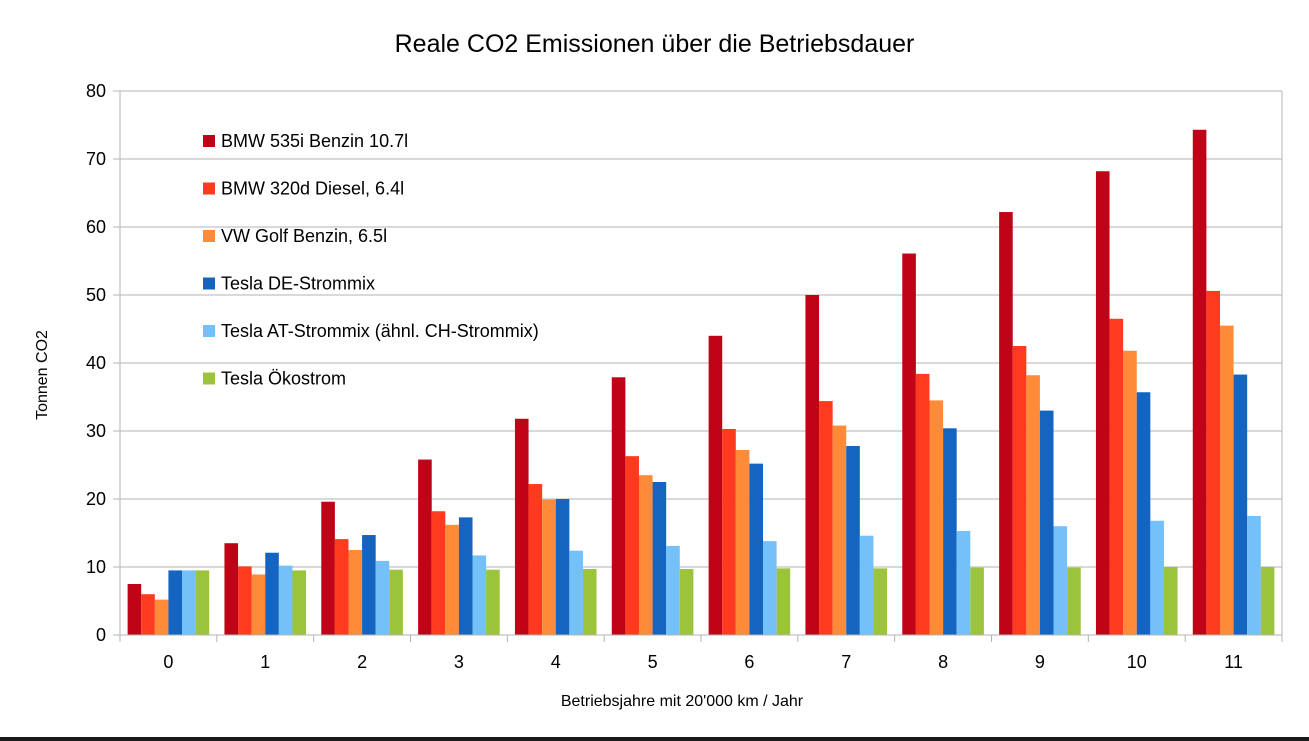 The width and height of the screenshot is (1309, 741). What do you see at coordinates (42, 375) in the screenshot?
I see `y-axis-title: Tonnen CO2` at bounding box center [42, 375].